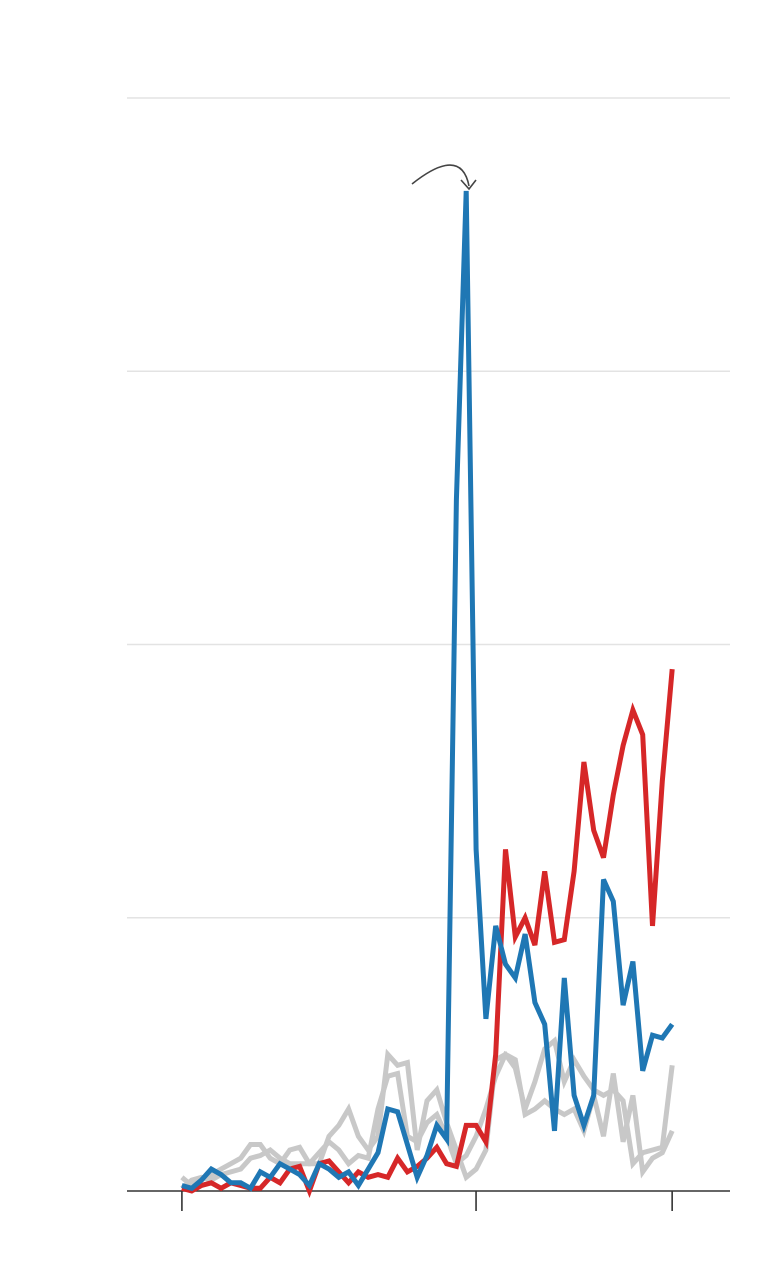 The width and height of the screenshot is (770, 1268). What do you see at coordinates (468, 185) in the screenshot?
I see `annotation-arrowhead` at bounding box center [468, 185].